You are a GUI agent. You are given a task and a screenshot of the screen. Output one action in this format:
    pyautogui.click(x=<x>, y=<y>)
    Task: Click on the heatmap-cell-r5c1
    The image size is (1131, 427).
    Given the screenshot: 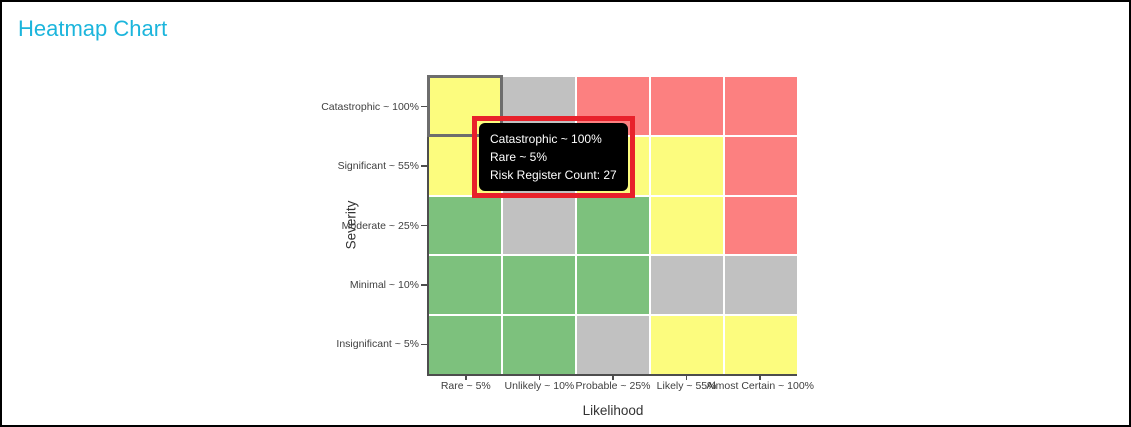 What is the action you would take?
    pyautogui.click(x=465, y=345)
    